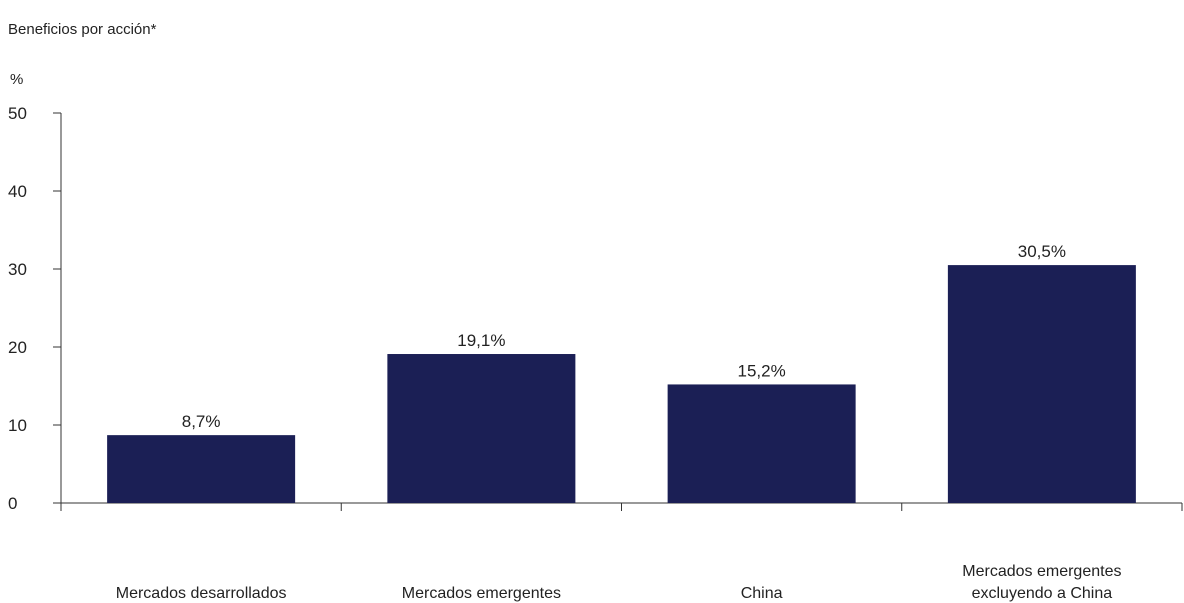 The width and height of the screenshot is (1184, 603). What do you see at coordinates (17, 113) in the screenshot?
I see `y-tick-label: 50` at bounding box center [17, 113].